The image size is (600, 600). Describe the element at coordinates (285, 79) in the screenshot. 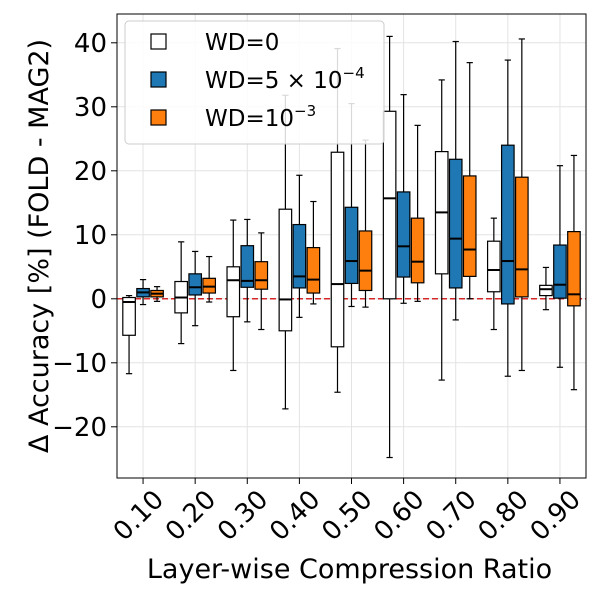

I see `legend-label: WD=5 × 10−4` at that location.